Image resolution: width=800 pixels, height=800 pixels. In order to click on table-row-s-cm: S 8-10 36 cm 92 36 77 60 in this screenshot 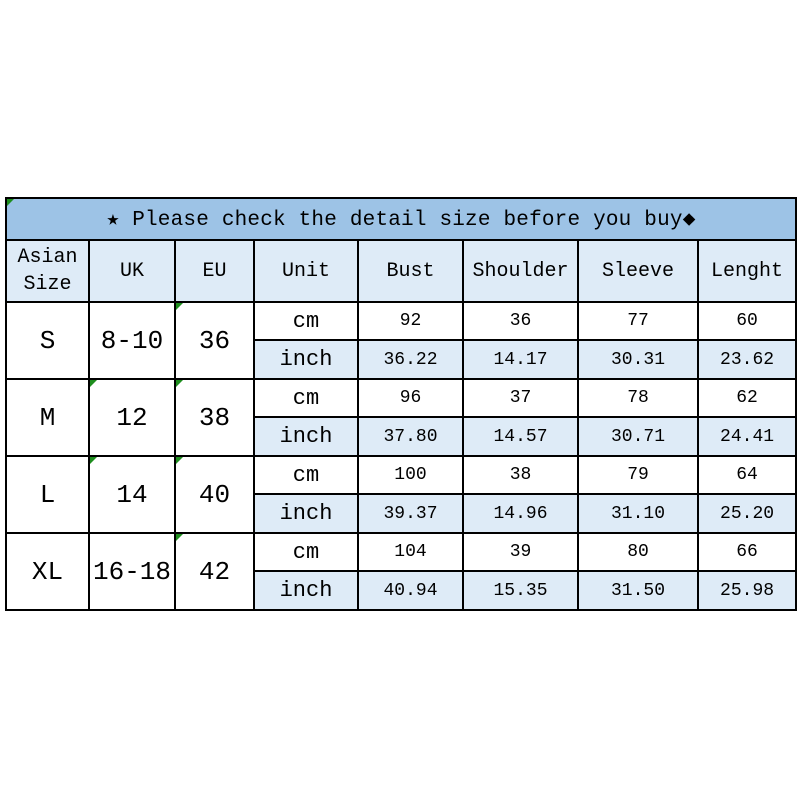, I will do `click(401, 340)`.